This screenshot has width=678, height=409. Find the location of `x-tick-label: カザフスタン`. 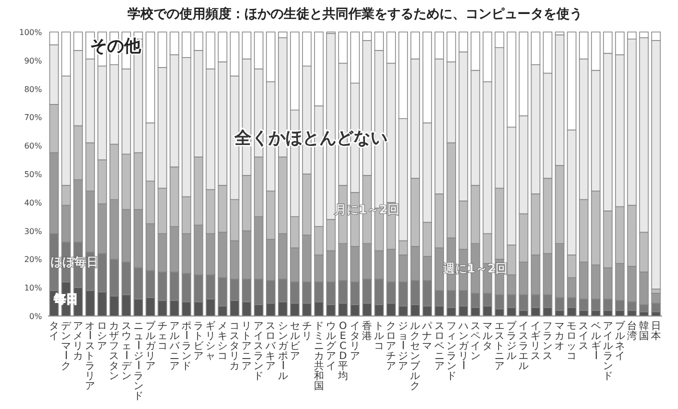

x-tick-label: カザフスタン is located at coordinates (114, 351).